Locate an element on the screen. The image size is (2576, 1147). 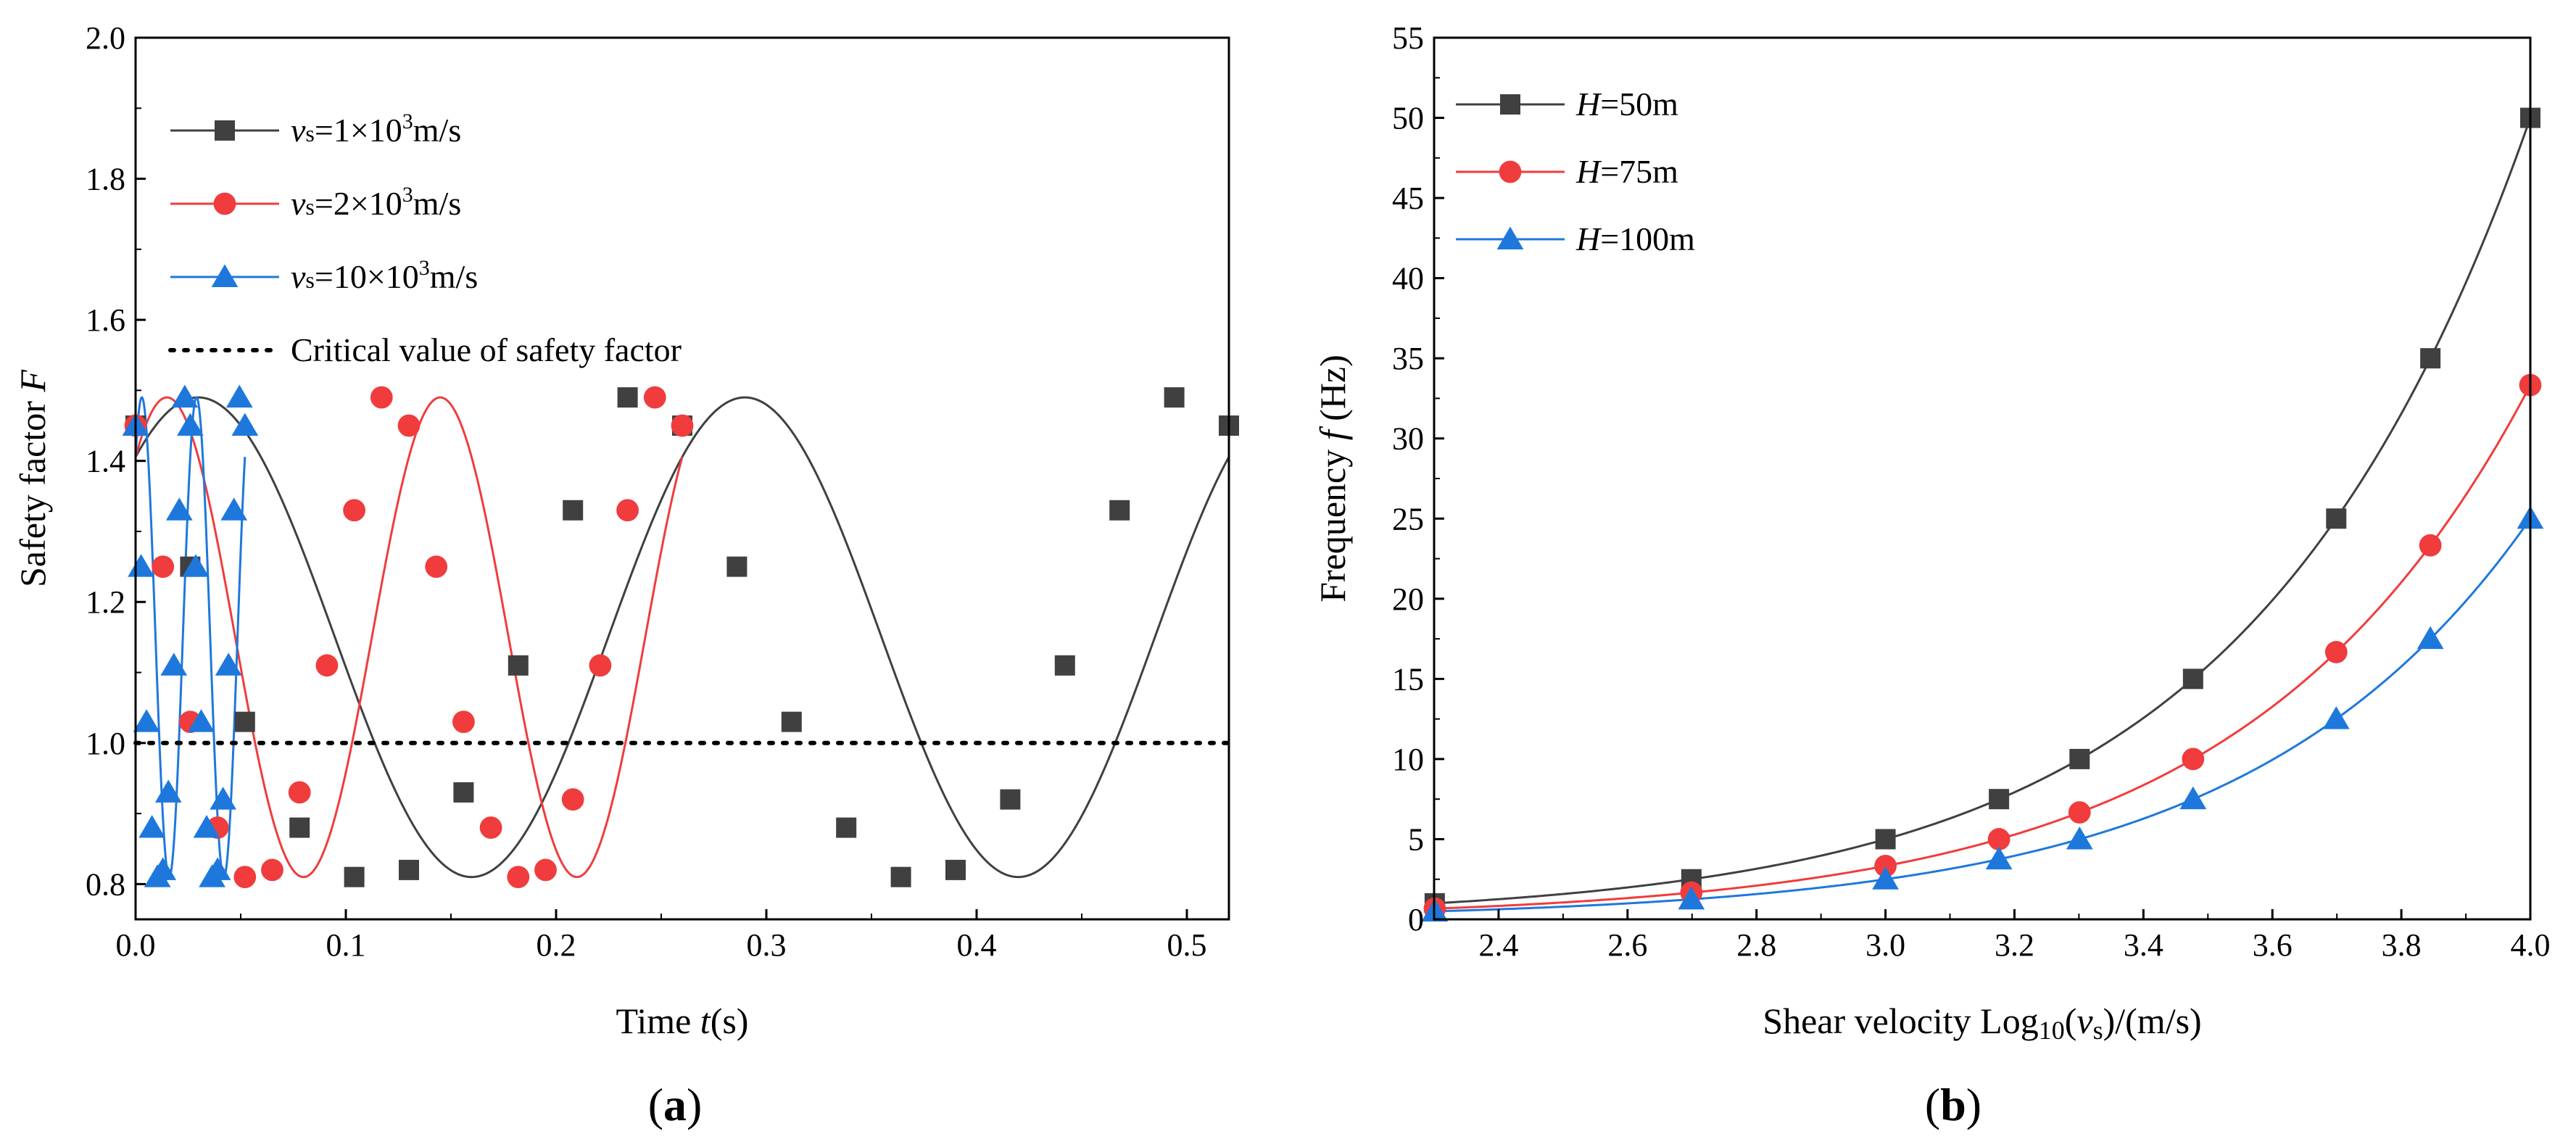
legend-item-h-75: H=75m is located at coordinates (1567, 171).